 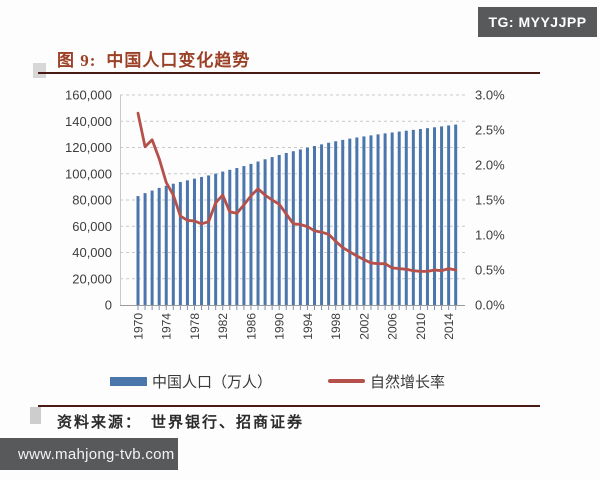 What do you see at coordinates (285, 381) in the screenshot?
I see `chart-legend: 中国人口（万人） 自然增长率` at bounding box center [285, 381].